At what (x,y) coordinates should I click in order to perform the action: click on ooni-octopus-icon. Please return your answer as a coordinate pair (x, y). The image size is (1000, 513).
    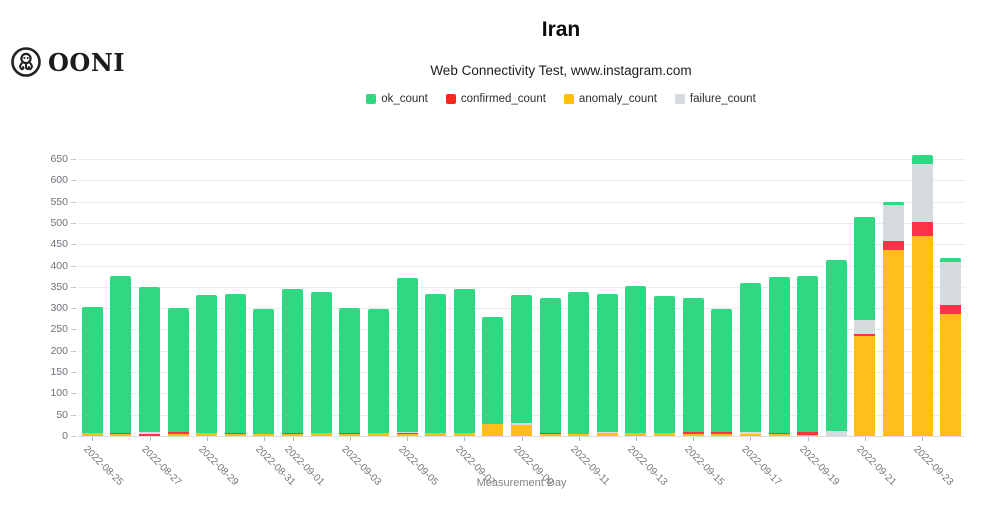
    Looking at the image, I should click on (26, 62).